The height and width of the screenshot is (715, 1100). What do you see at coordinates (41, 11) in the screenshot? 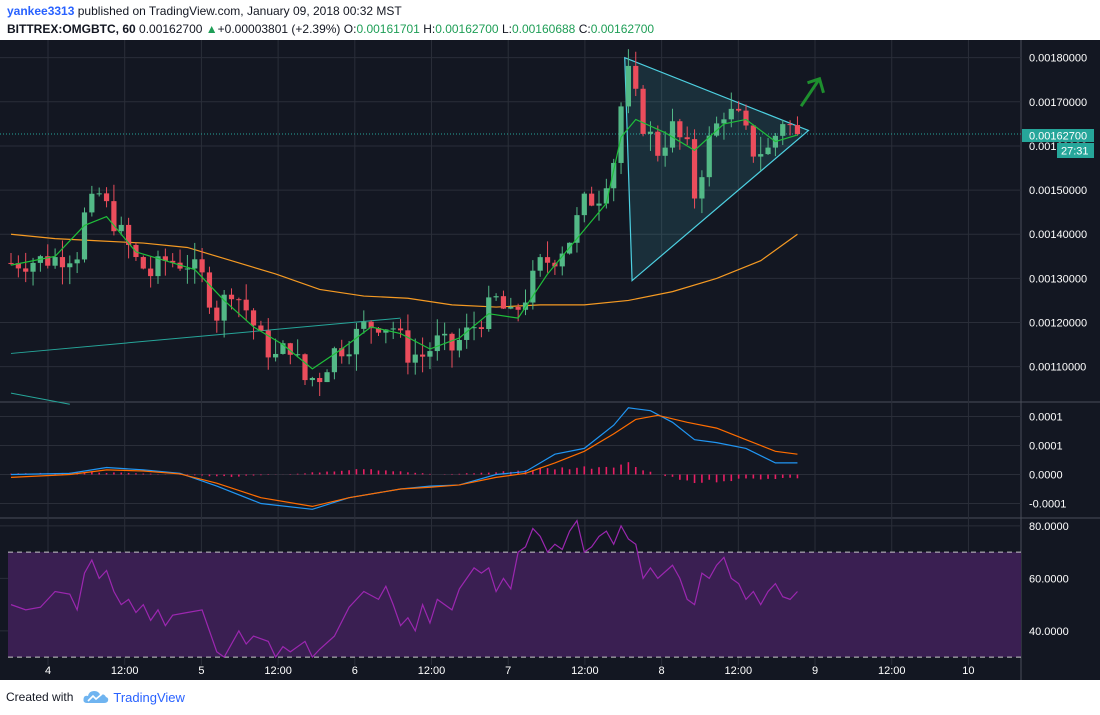
I see `author-link: yankee3313` at bounding box center [41, 11].